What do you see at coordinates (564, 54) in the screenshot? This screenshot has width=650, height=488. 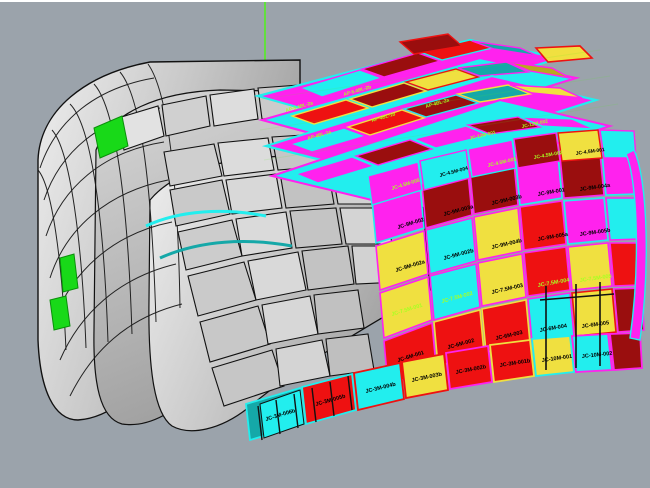 I see `deck-cap-yellow` at bounding box center [564, 54].